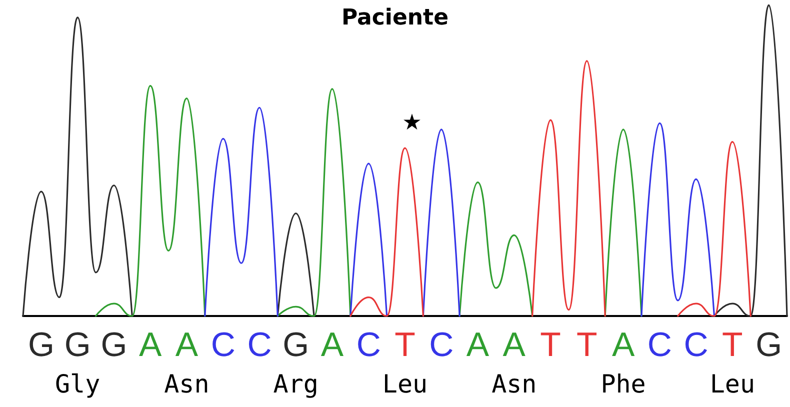 The image size is (790, 407). I want to click on text: Phe, so click(623, 384).